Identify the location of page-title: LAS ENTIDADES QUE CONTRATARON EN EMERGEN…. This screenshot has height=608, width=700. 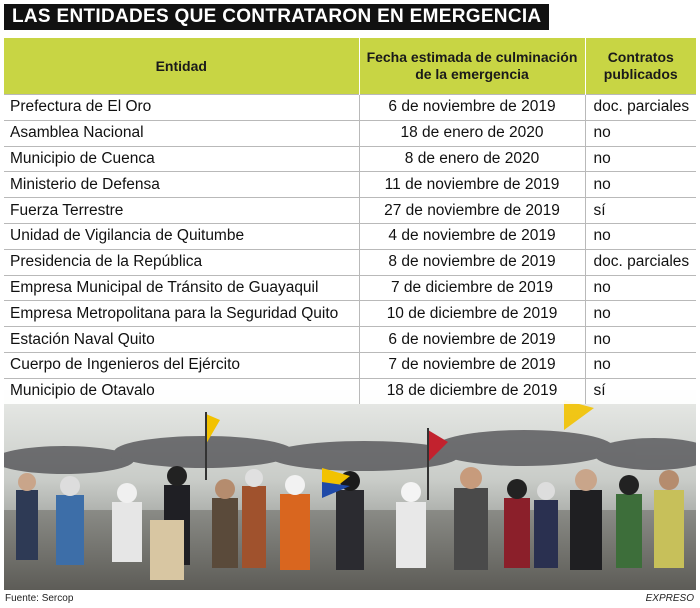
(277, 17).